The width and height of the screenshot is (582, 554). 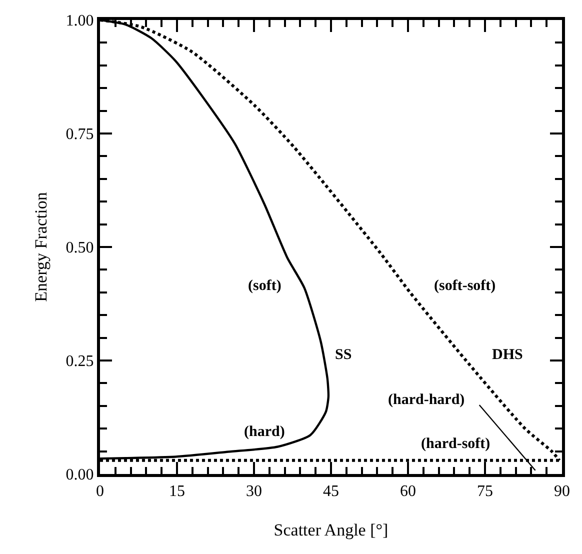 What do you see at coordinates (562, 491) in the screenshot?
I see `x-tick-label: 90` at bounding box center [562, 491].